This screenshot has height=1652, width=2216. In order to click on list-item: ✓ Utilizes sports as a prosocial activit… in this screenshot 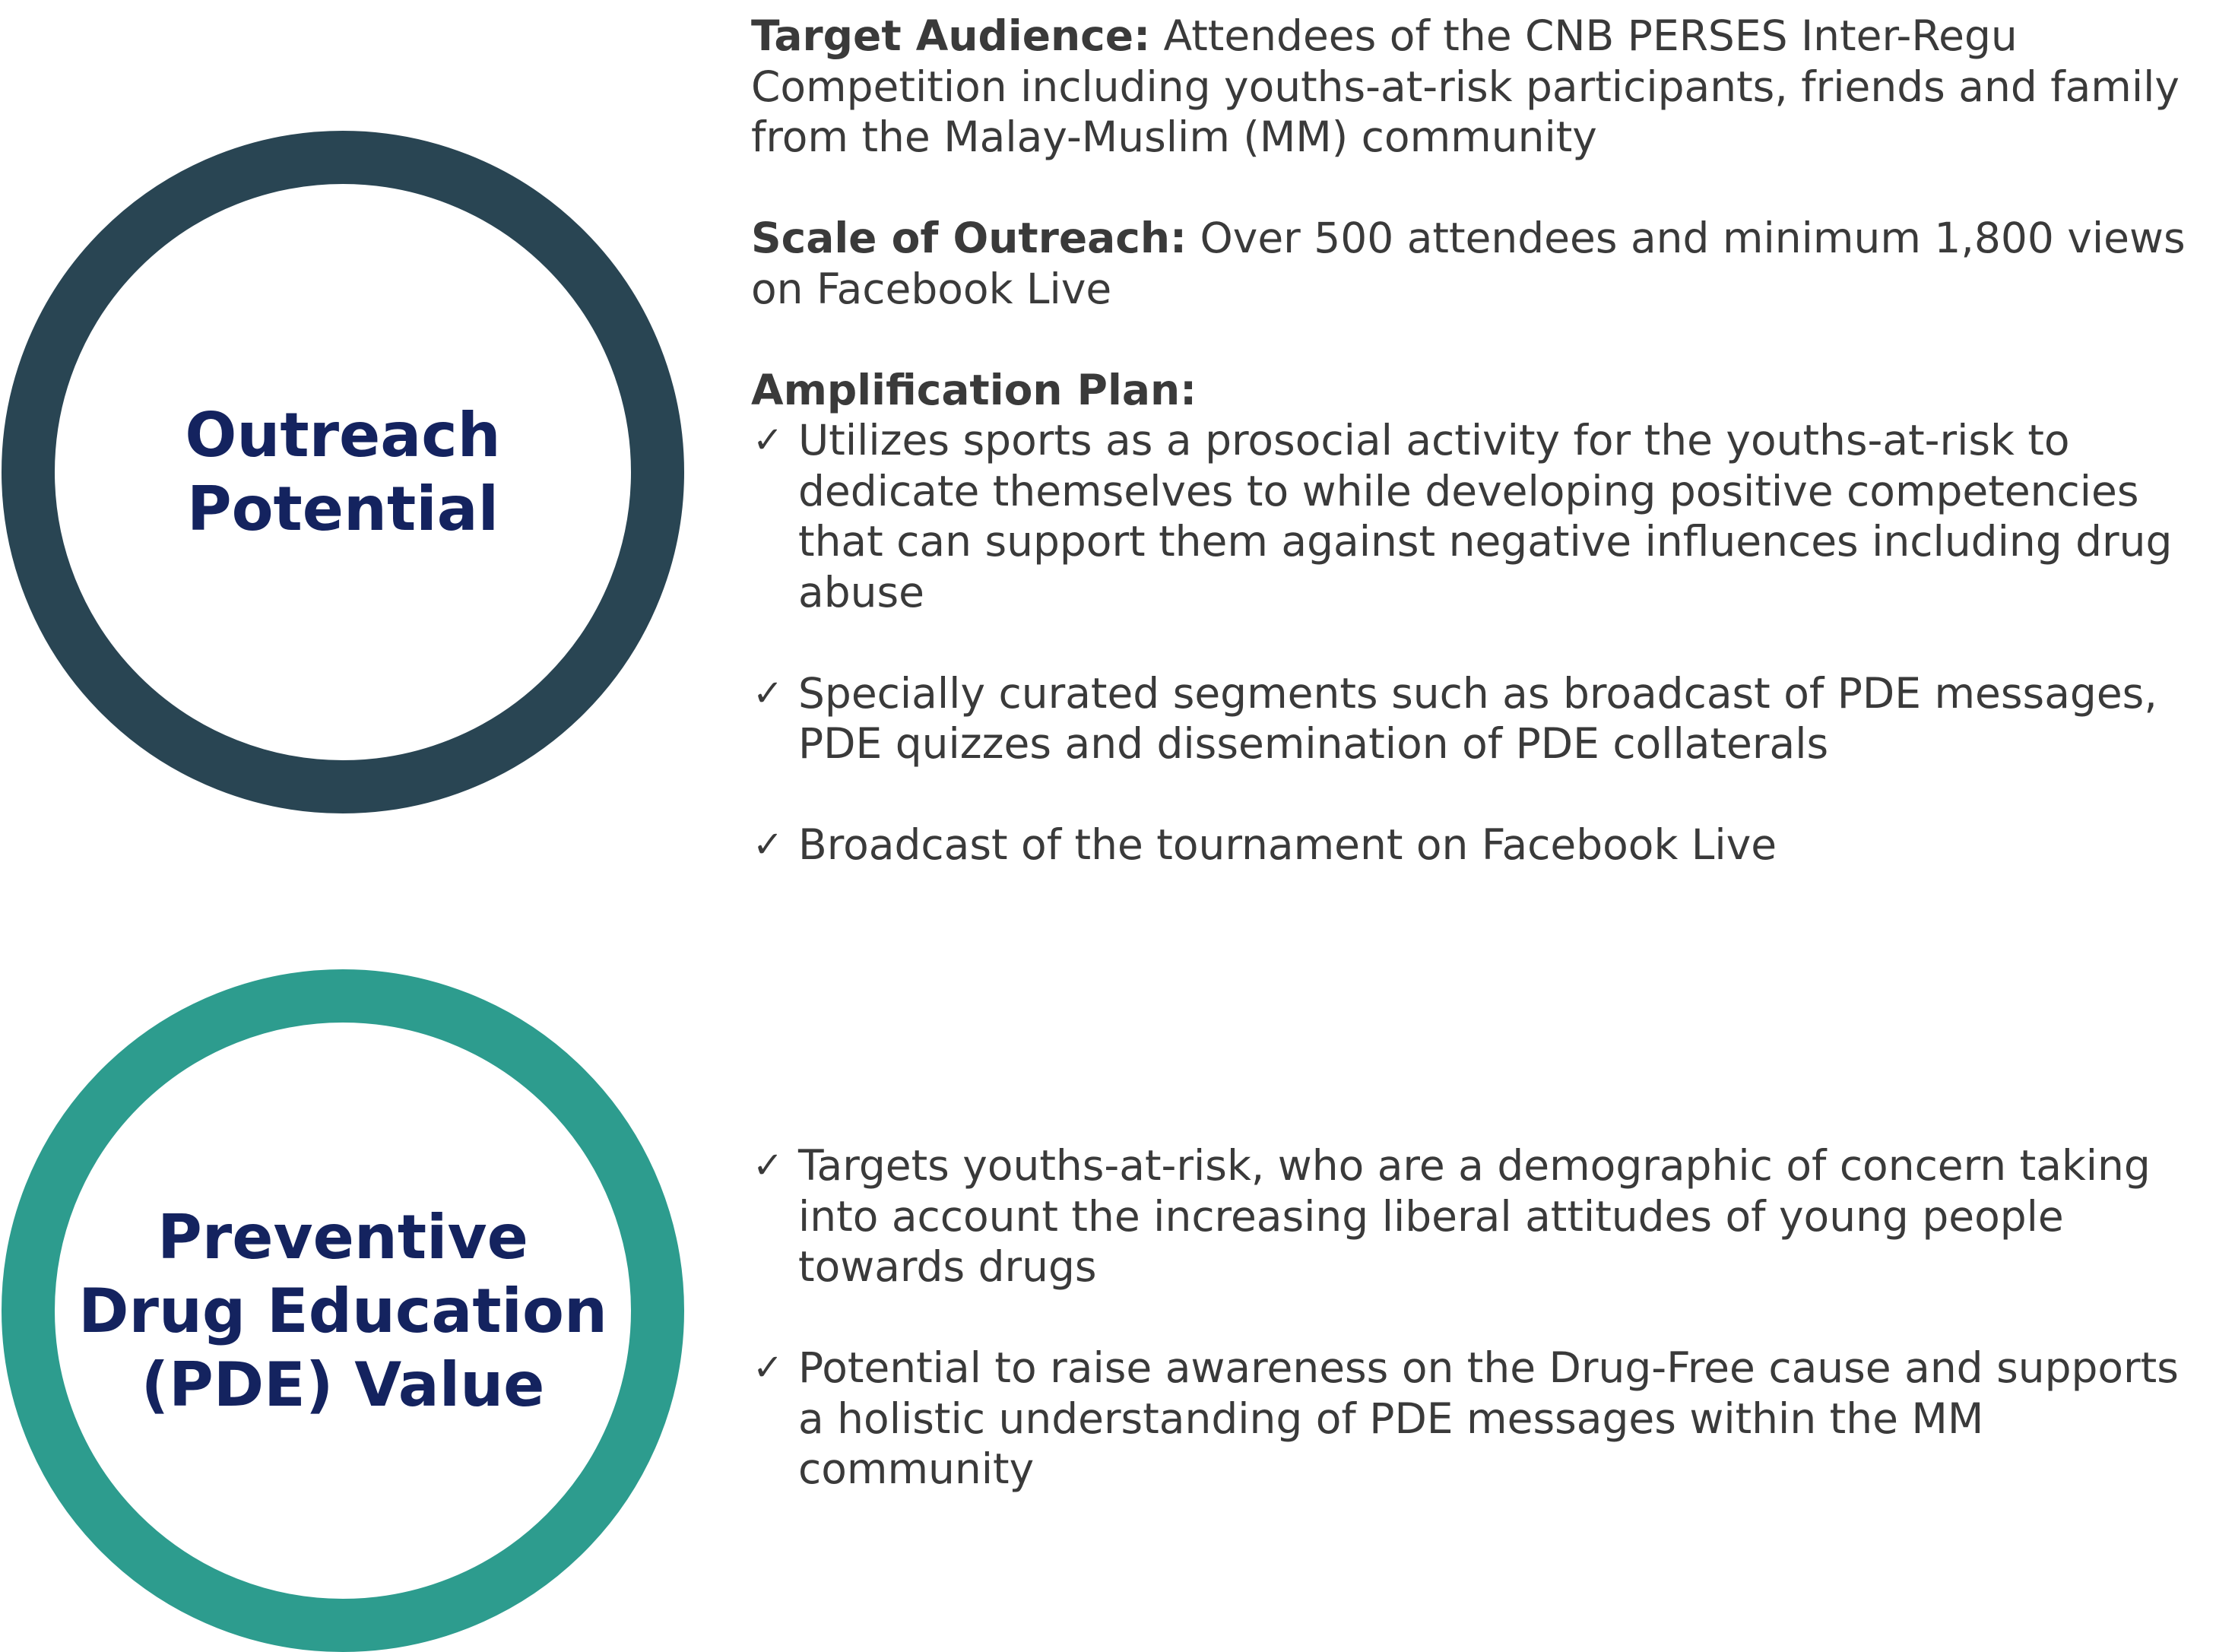, I will do `click(1481, 516)`.